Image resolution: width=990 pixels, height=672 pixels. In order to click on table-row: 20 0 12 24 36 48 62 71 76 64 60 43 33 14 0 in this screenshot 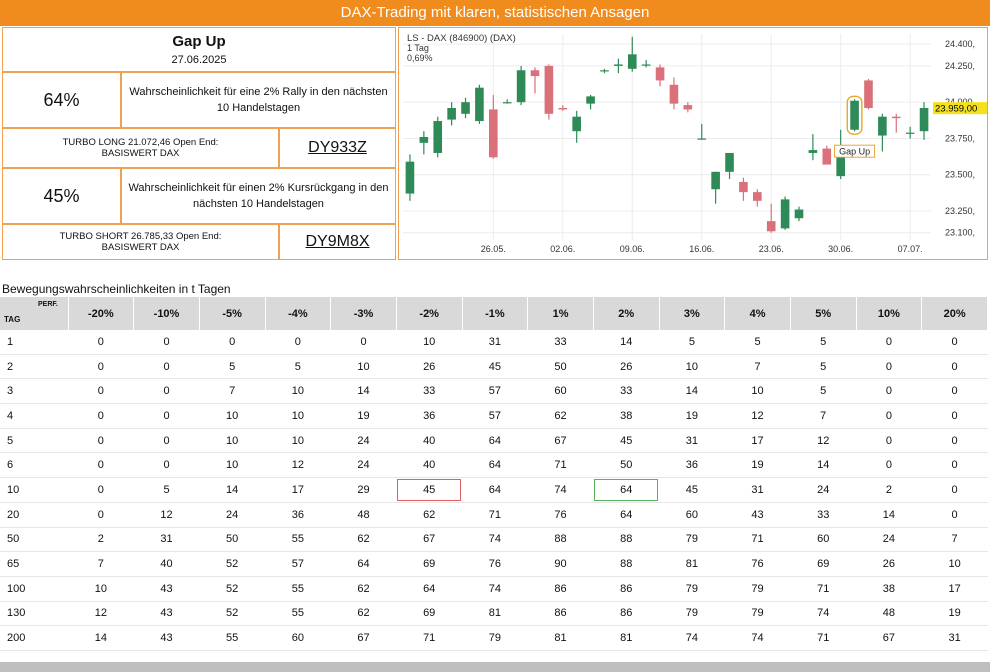, I will do `click(494, 515)`.